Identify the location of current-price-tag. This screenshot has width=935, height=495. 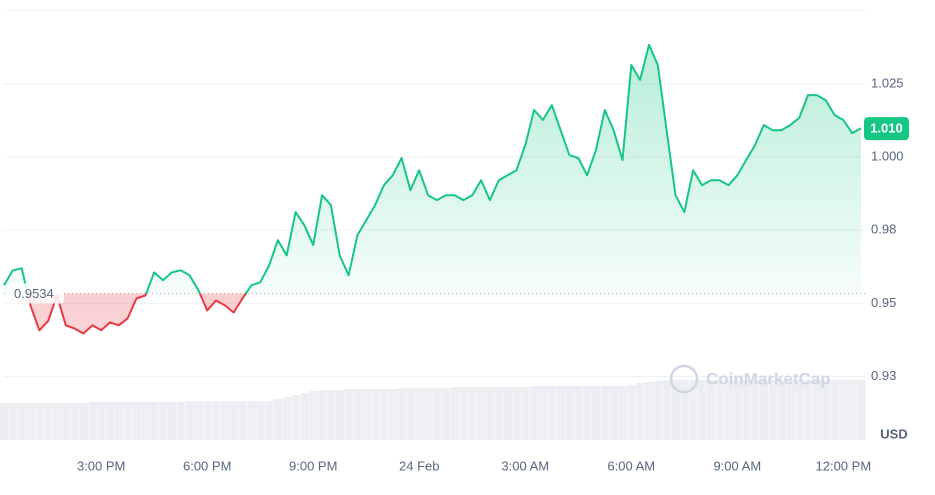
(886, 129).